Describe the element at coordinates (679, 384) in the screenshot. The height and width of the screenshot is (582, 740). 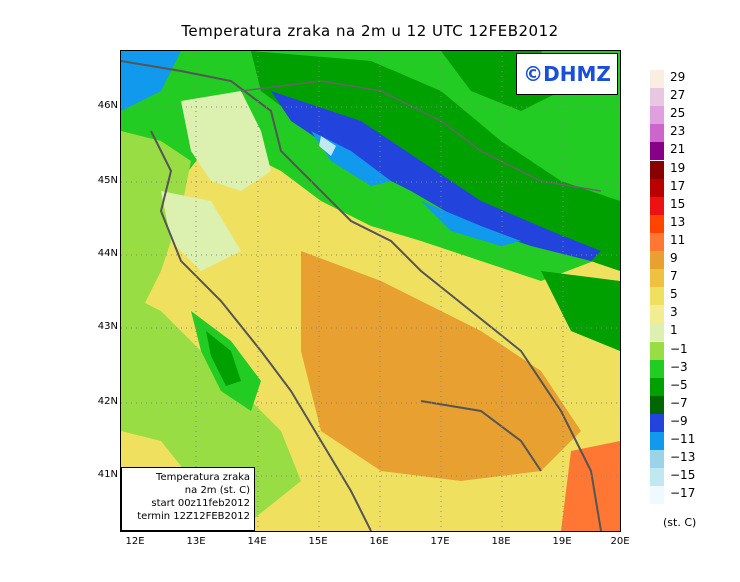
I see `legend-label: −5` at that location.